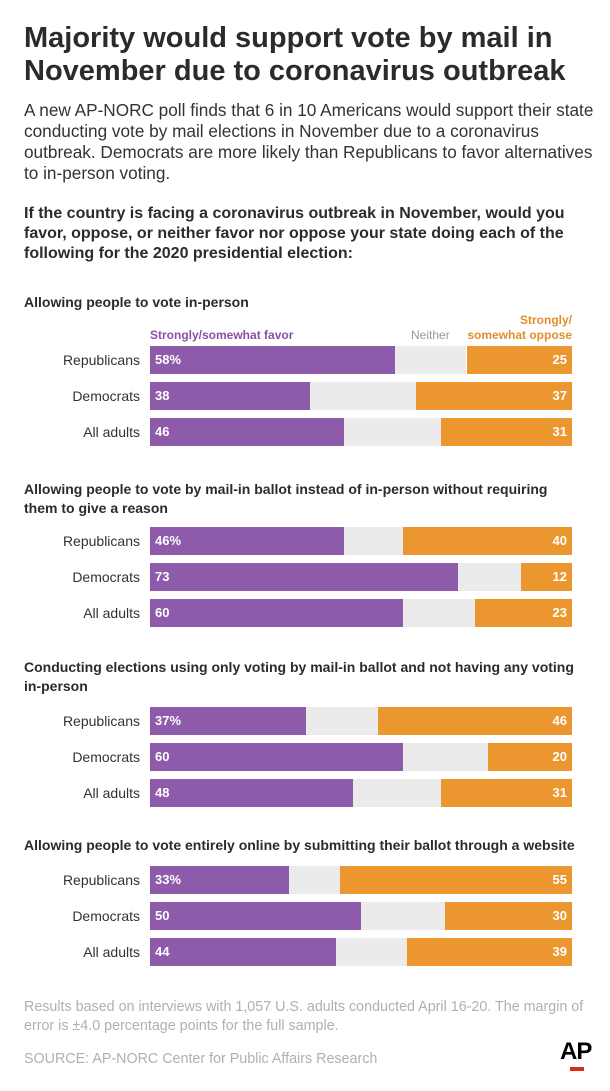 The height and width of the screenshot is (1091, 610). I want to click on value-label-favor: 33%, so click(168, 879).